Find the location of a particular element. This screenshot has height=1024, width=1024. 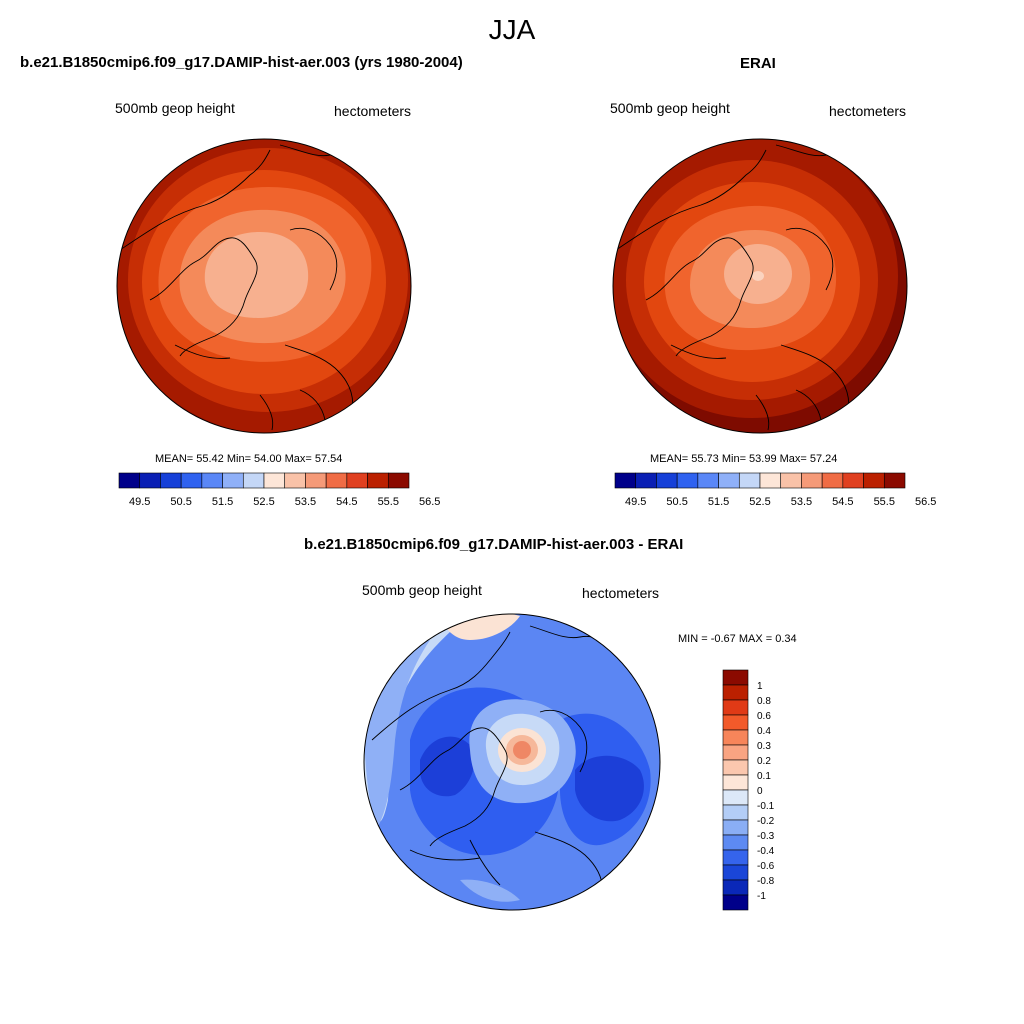

colorbar-tick-label: 0.2 is located at coordinates (764, 761).